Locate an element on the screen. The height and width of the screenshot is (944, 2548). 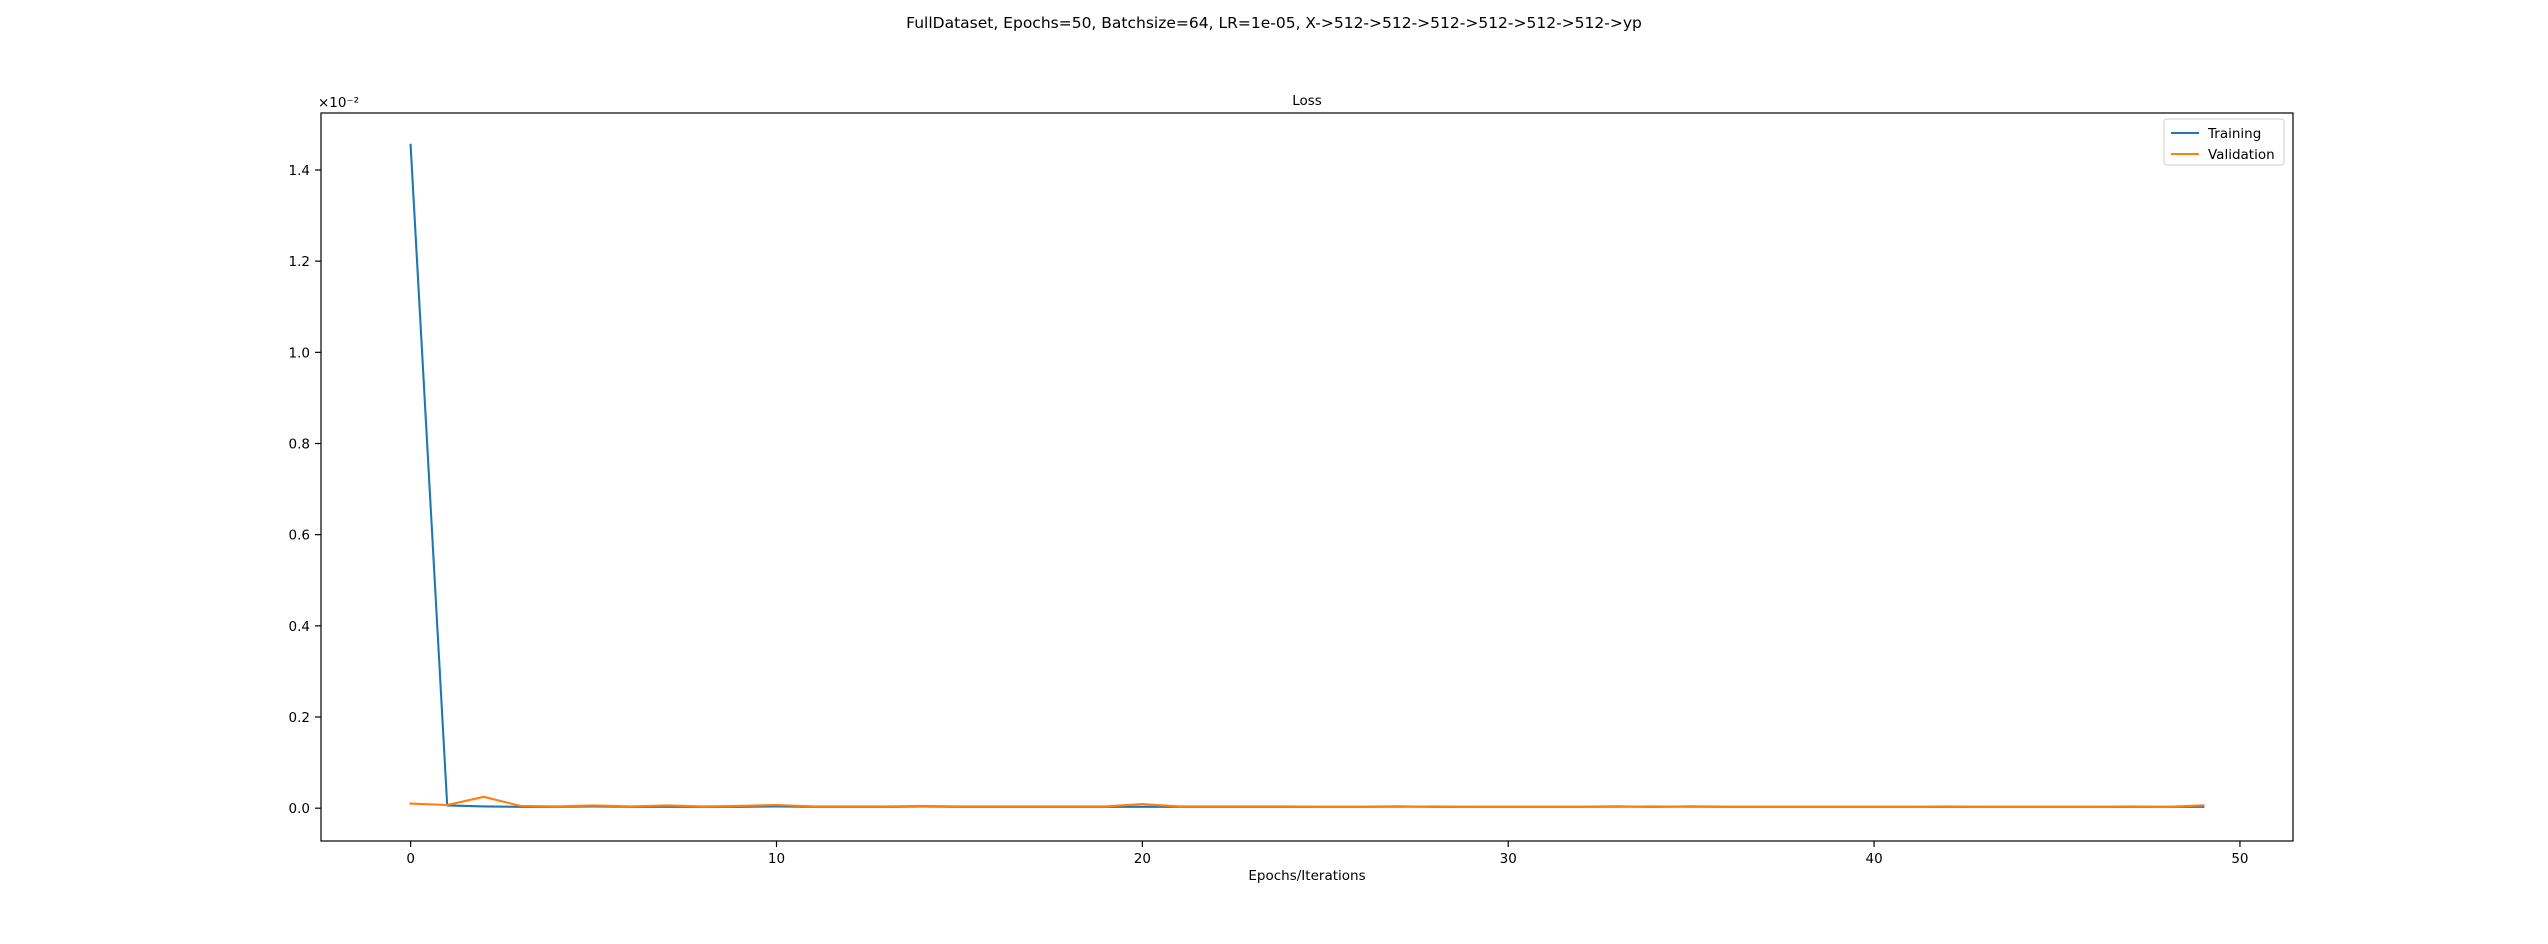
y-tick-label: 0.2 is located at coordinates (299, 718).